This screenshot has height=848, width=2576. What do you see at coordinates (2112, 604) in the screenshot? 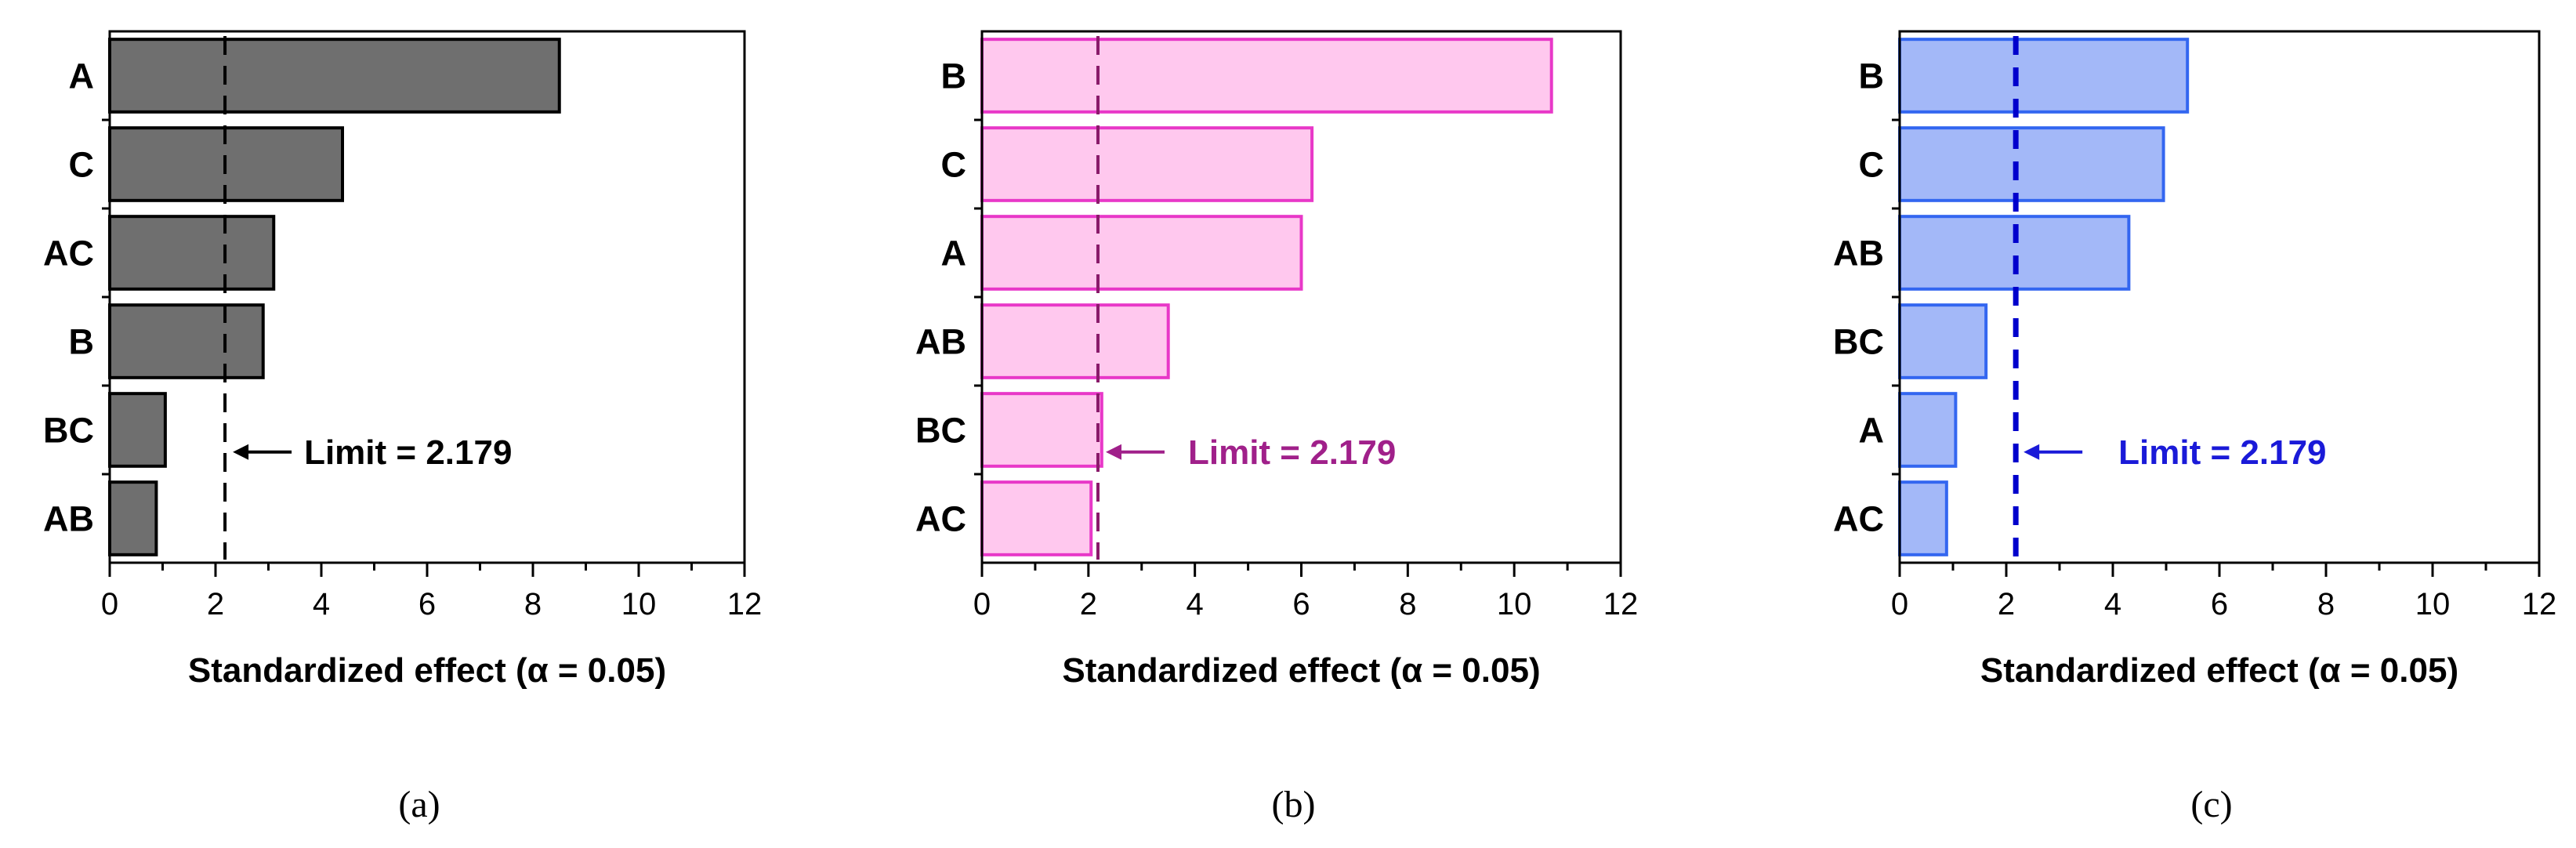
I see `x-tick-label-c-4: 4` at bounding box center [2112, 604].